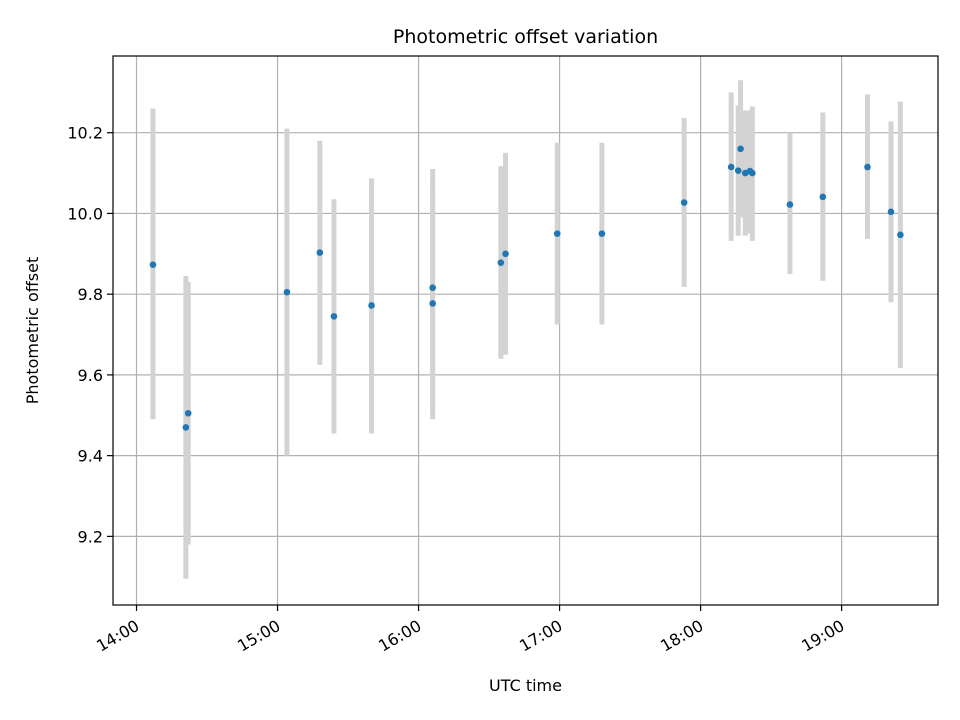 The width and height of the screenshot is (960, 720). Describe the element at coordinates (90, 335) in the screenshot. I see `y-axis-ticks: 9.2 9.4 9.6 9.8 10.0 10.2` at that location.